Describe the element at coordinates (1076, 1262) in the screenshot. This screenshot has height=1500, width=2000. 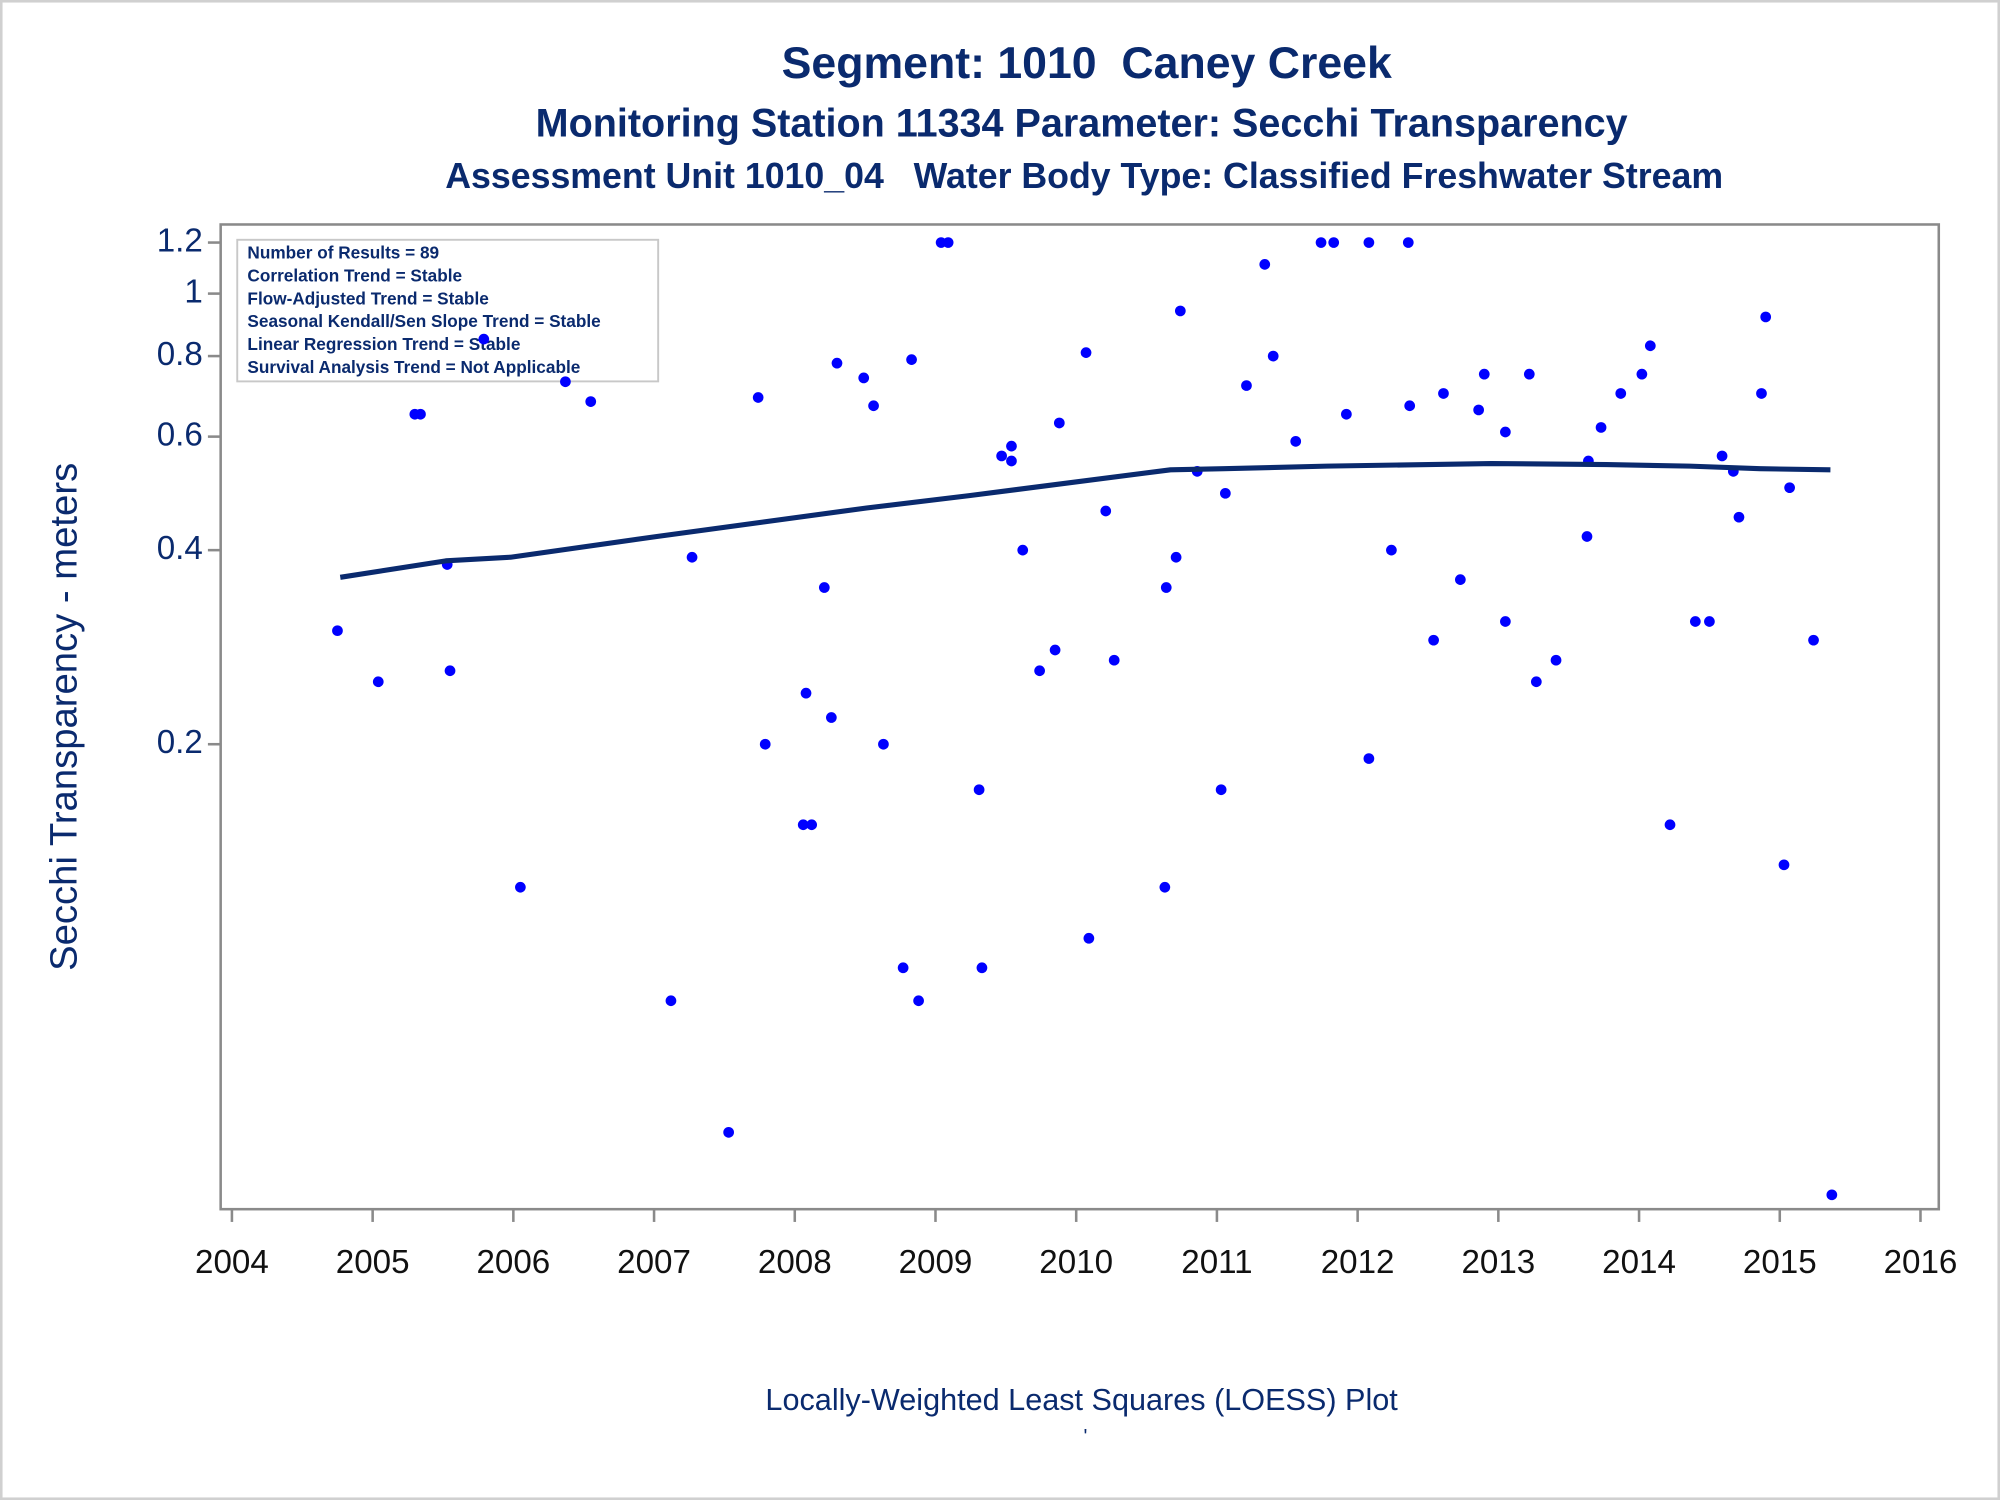
I see `x-tick-label: 2010` at that location.